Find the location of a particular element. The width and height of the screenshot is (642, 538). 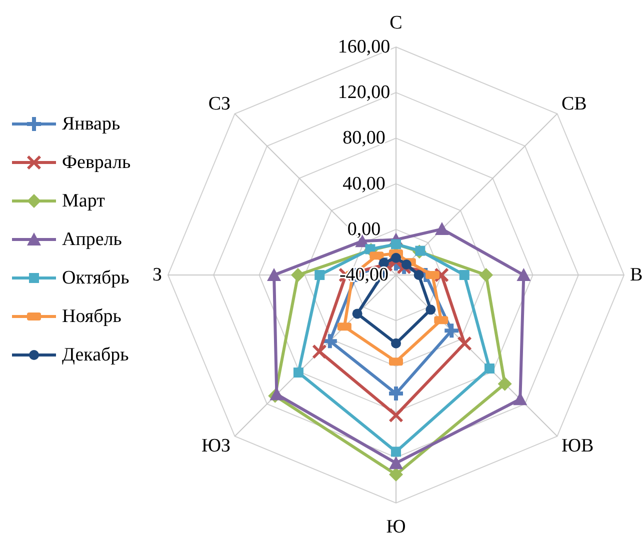

spoke-label: Ю is located at coordinates (396, 527).